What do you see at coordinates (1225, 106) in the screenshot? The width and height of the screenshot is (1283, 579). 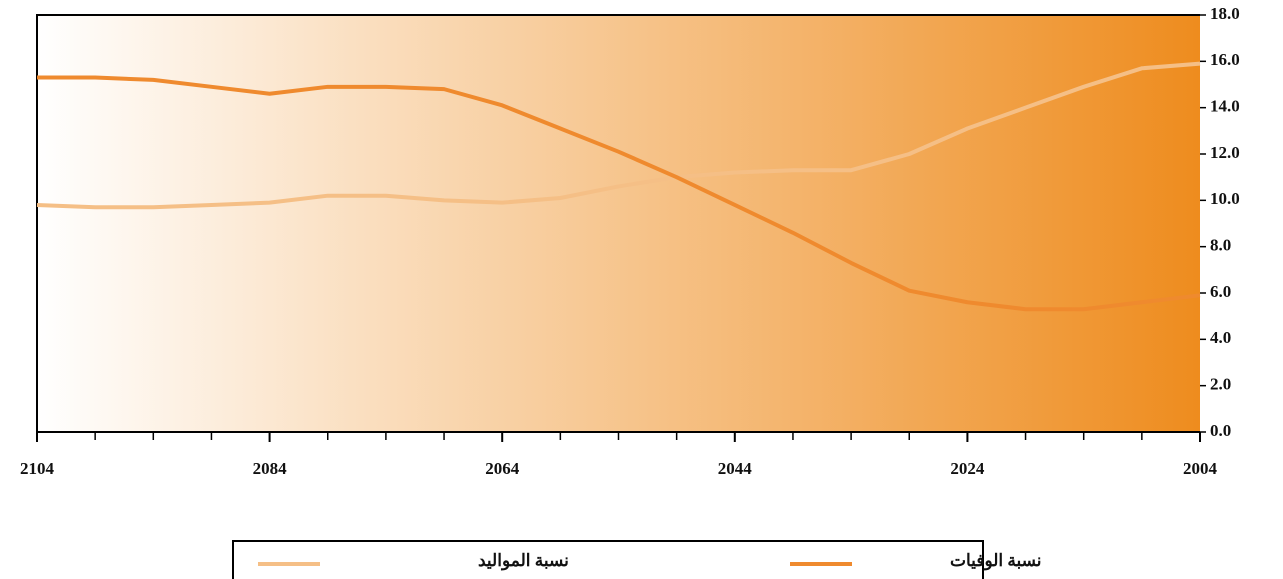 I see `y-tick-label: 14.0` at bounding box center [1225, 106].